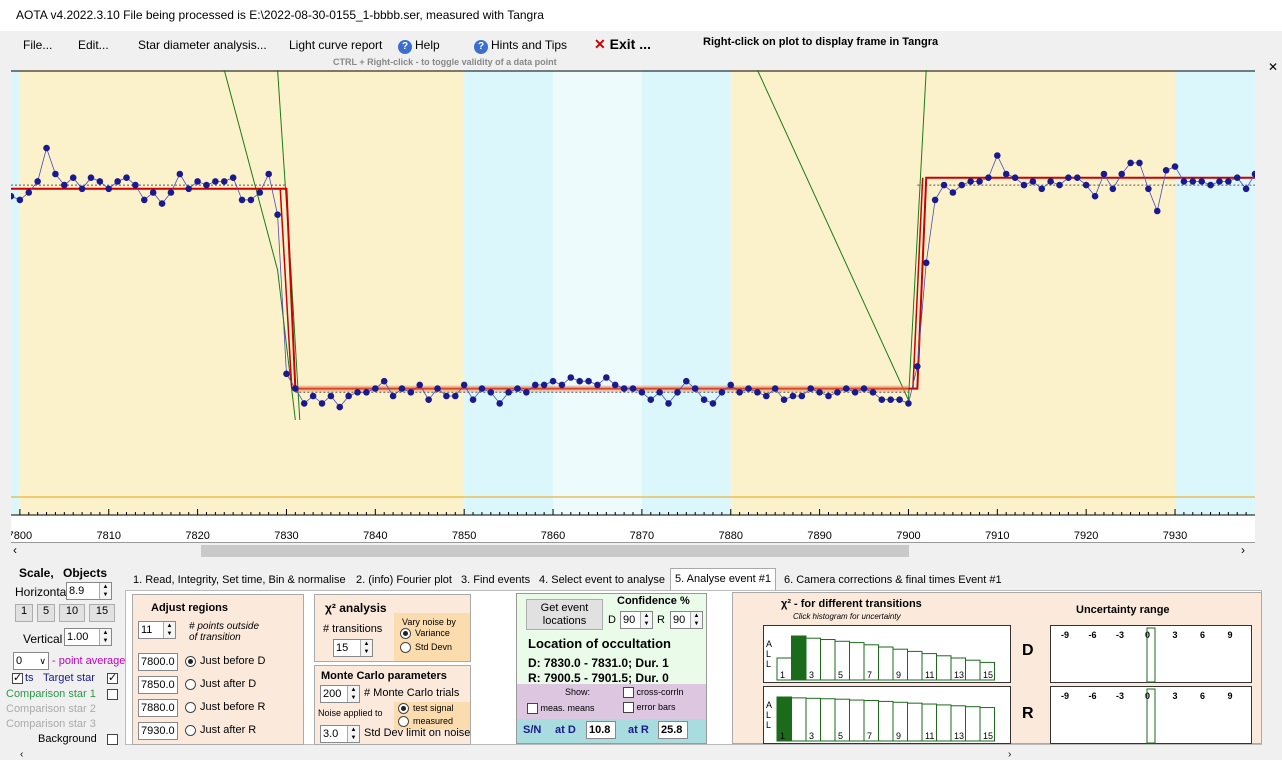 This screenshot has width=1282, height=760. Describe the element at coordinates (723, 579) in the screenshot. I see `tab-analyse-event: 5. Analyse event #1` at that location.